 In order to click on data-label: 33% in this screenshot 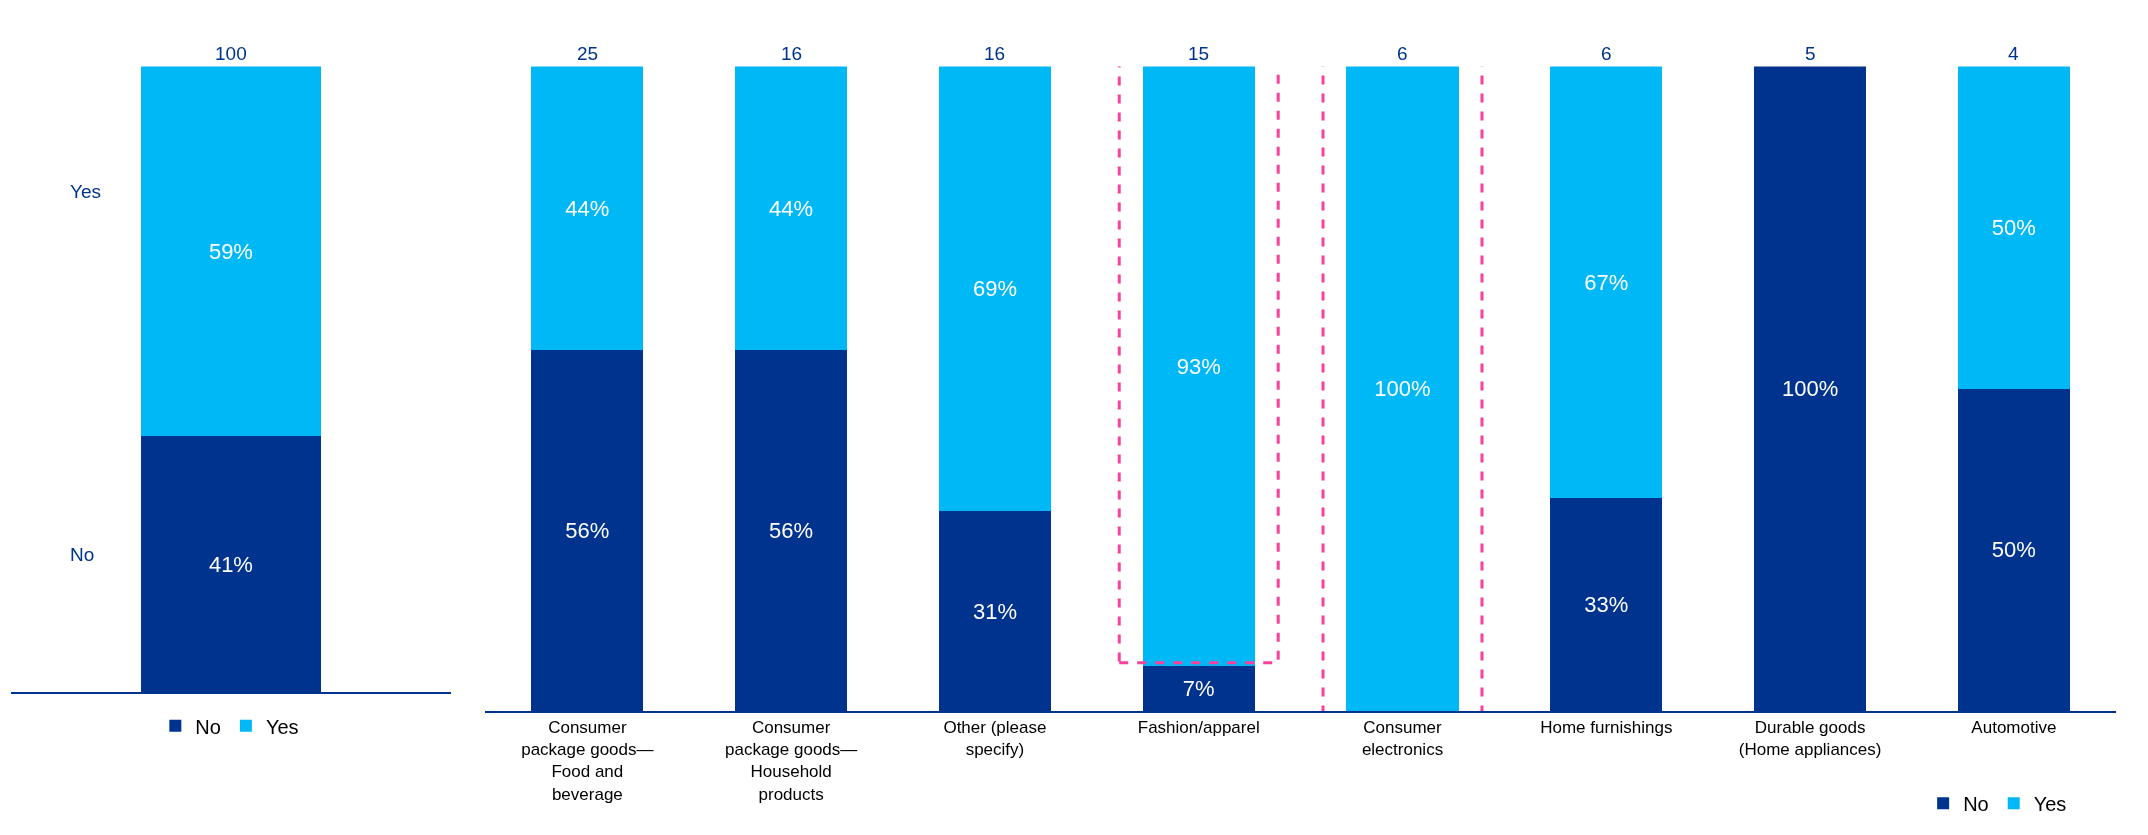, I will do `click(1606, 605)`.